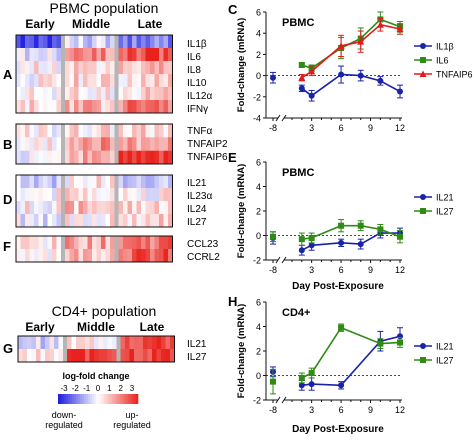  Describe the element at coordinates (96, 327) in the screenshot. I see `cd4-time-group-middle: Middle` at that location.